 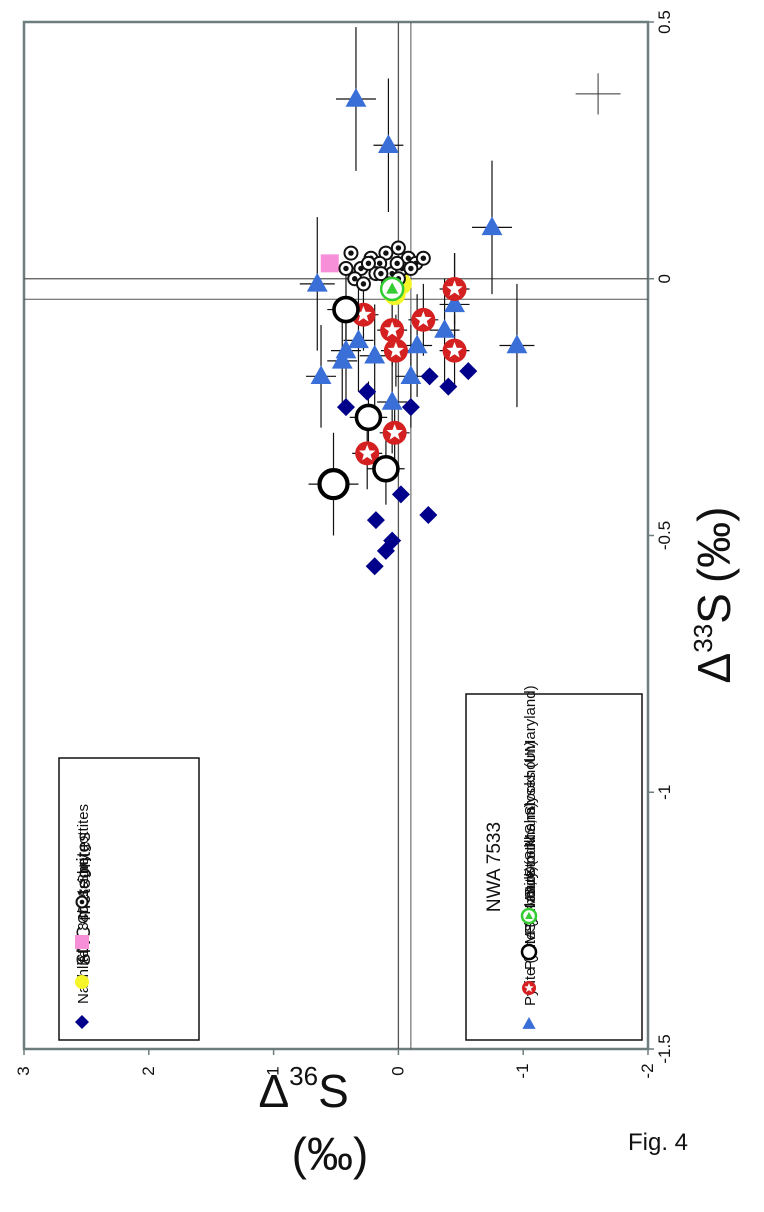 I want to click on x-axis-ticks: -1.5 -1 -0.5 0 0.5, so click(x=661, y=537).